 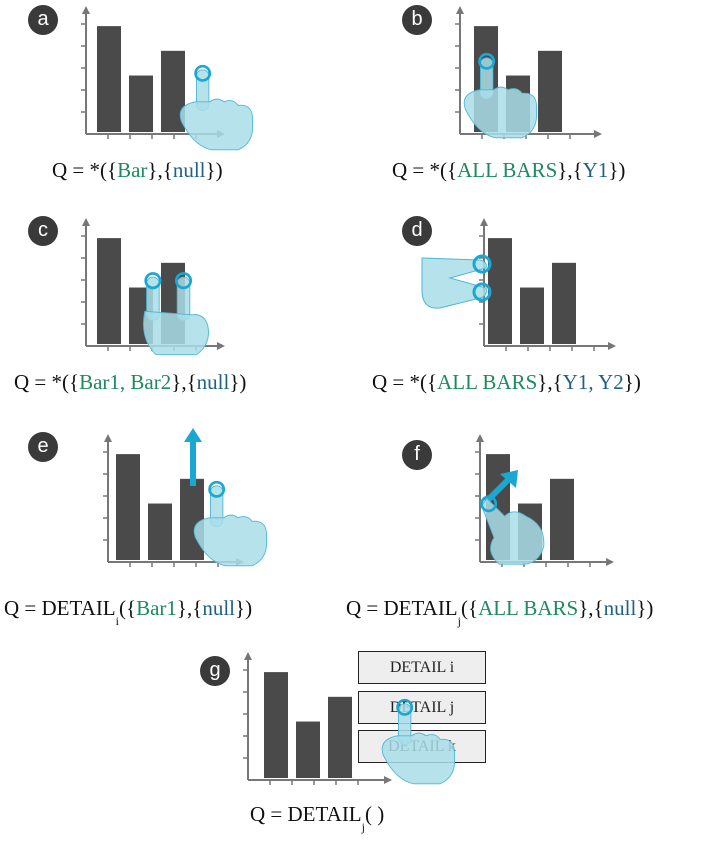 I want to click on menu-item-detail-i: DETAIL i, so click(x=422, y=667).